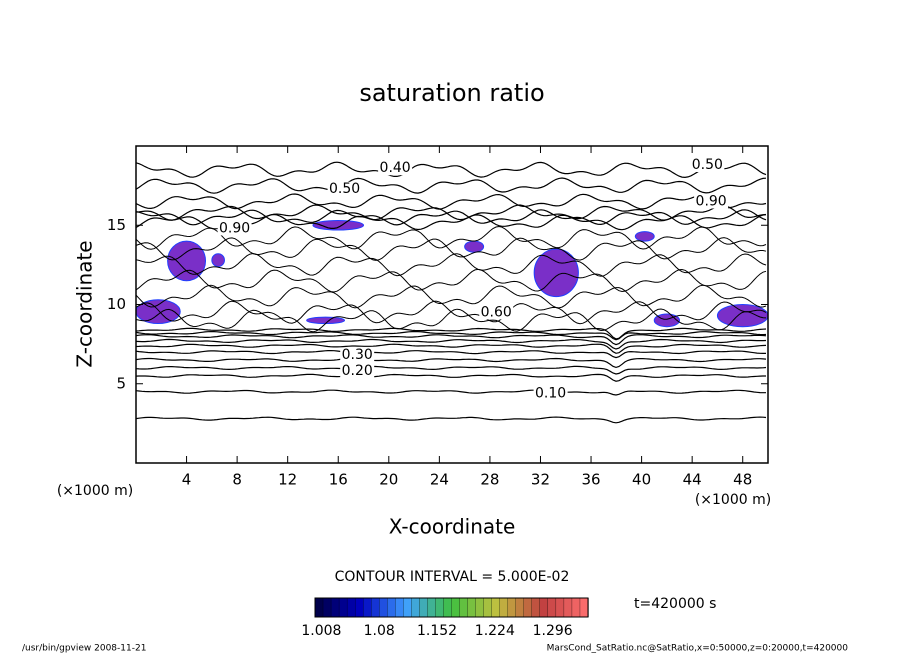 The width and height of the screenshot is (904, 654). I want to click on x-tick-label: 16, so click(338, 480).